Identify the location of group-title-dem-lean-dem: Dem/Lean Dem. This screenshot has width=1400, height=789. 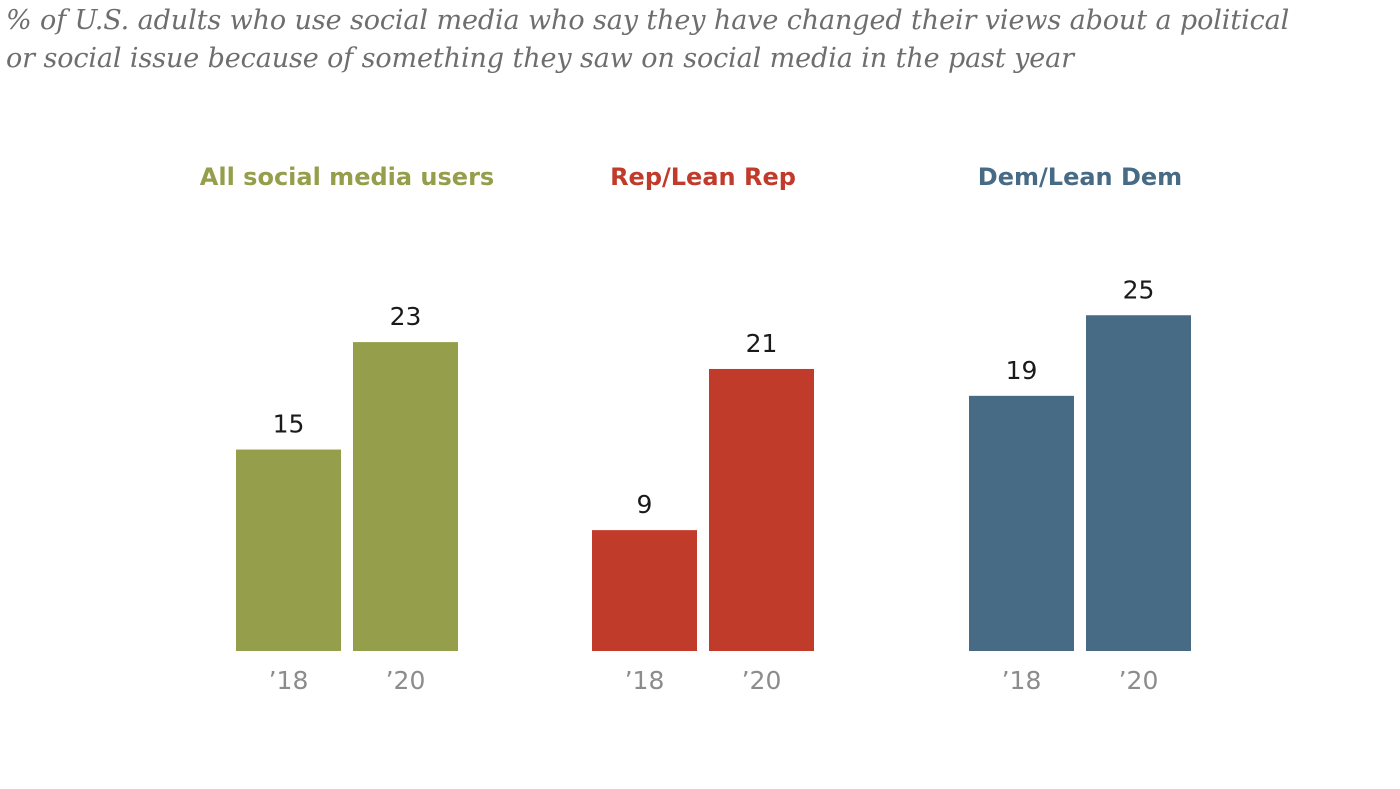
(1080, 177).